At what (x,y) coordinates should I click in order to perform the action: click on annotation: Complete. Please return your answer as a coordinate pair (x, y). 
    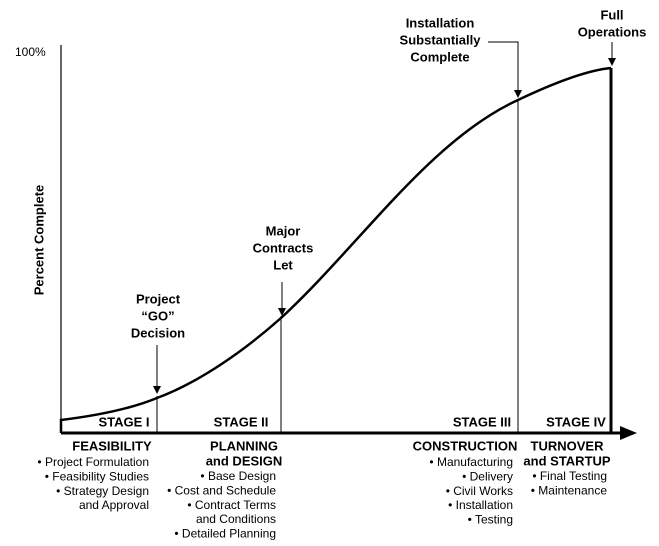
    Looking at the image, I should click on (439, 56).